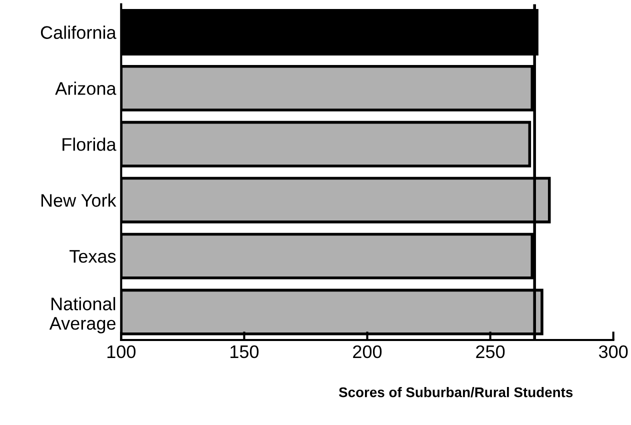  Describe the element at coordinates (93, 256) in the screenshot. I see `y-tick-label: Texas` at that location.